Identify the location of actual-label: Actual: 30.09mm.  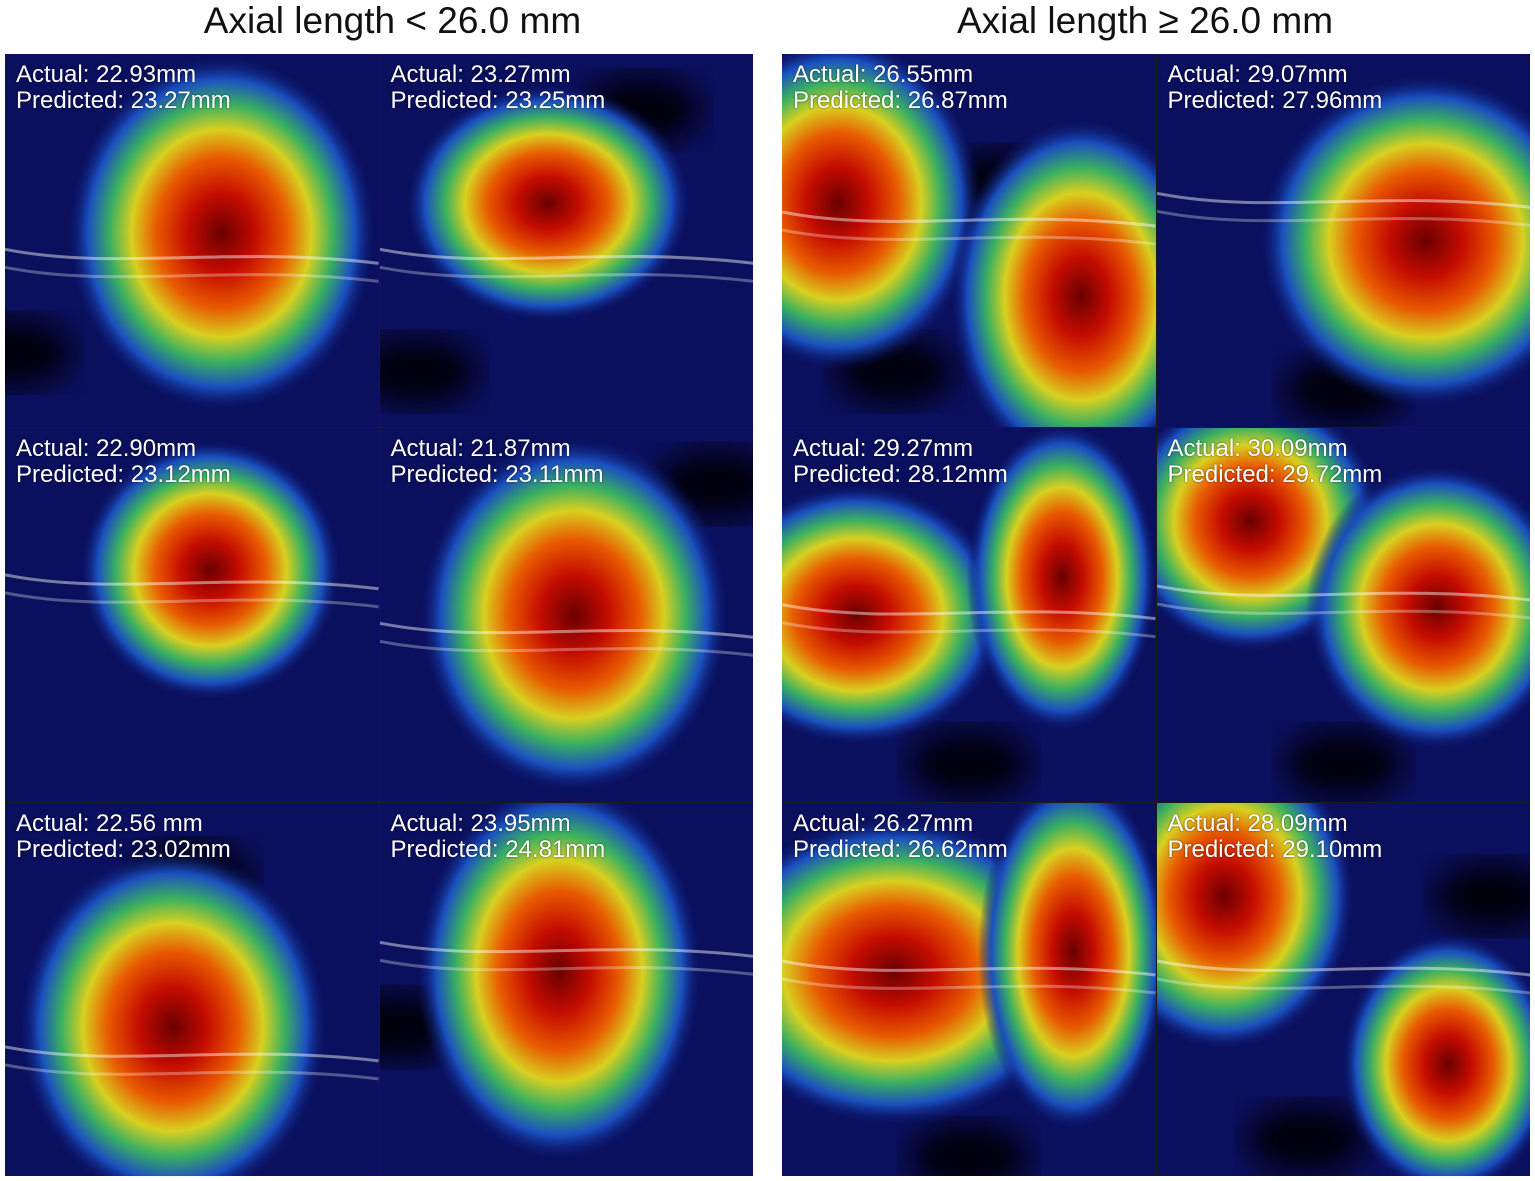
(1257, 449).